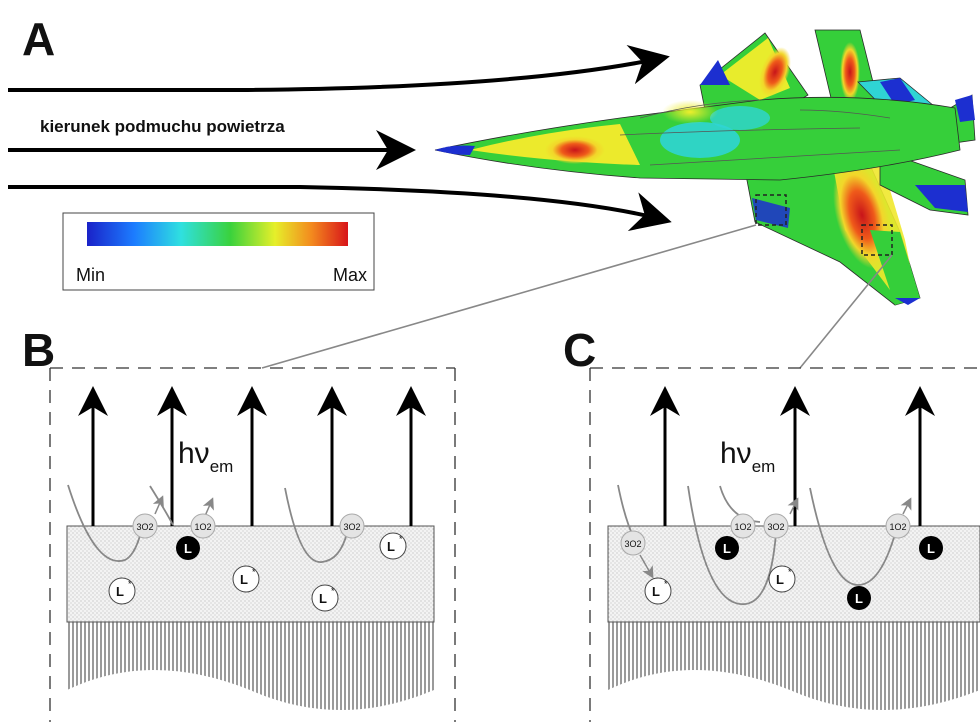 Image resolution: width=980 pixels, height=722 pixels. I want to click on flow-direction-label: kierunek podmuchu powietrza, so click(162, 126).